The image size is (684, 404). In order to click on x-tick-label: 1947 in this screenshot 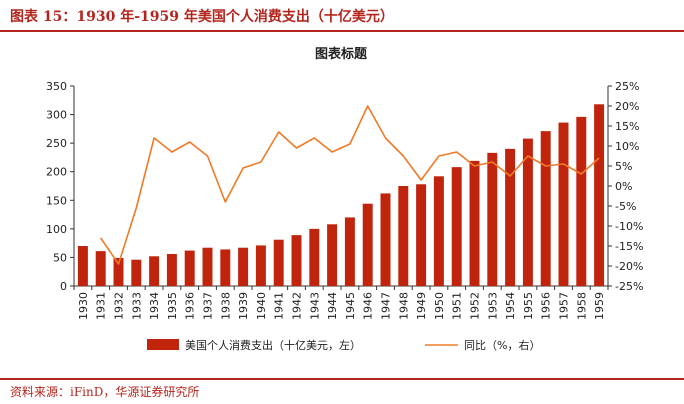, I will do `click(386, 306)`.